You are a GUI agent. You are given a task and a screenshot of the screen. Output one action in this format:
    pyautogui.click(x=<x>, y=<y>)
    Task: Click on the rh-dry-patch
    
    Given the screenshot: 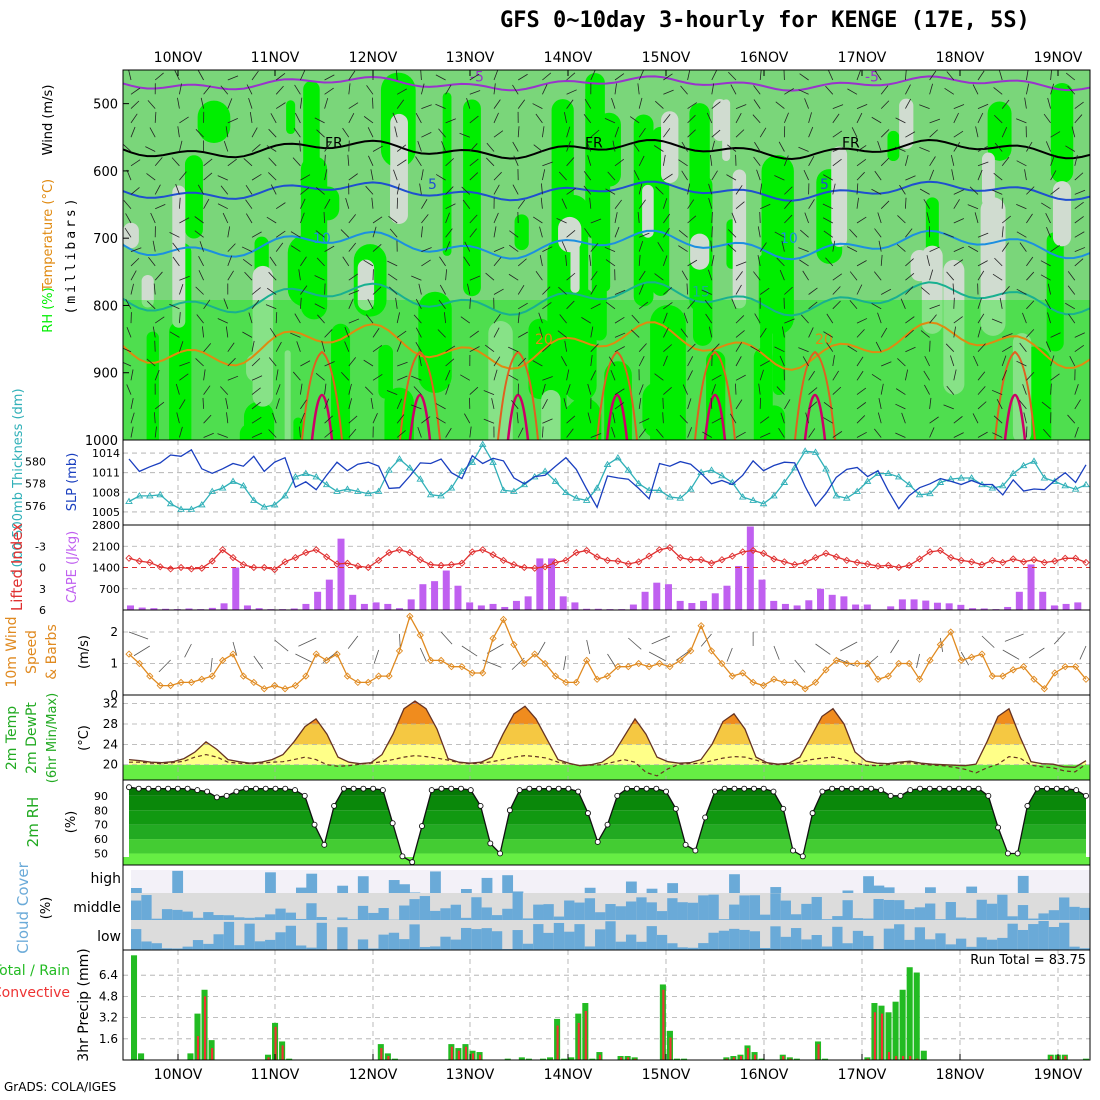 What is the action you would take?
    pyautogui.click(x=906, y=123)
    